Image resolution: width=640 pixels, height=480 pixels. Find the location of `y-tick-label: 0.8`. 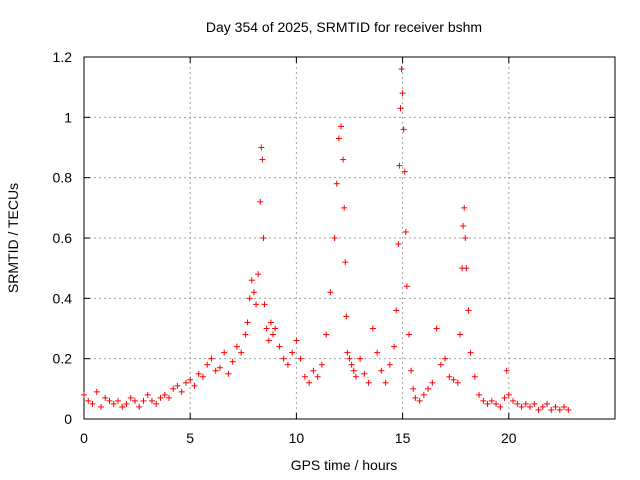

y-tick-label: 0.8 is located at coordinates (63, 178).